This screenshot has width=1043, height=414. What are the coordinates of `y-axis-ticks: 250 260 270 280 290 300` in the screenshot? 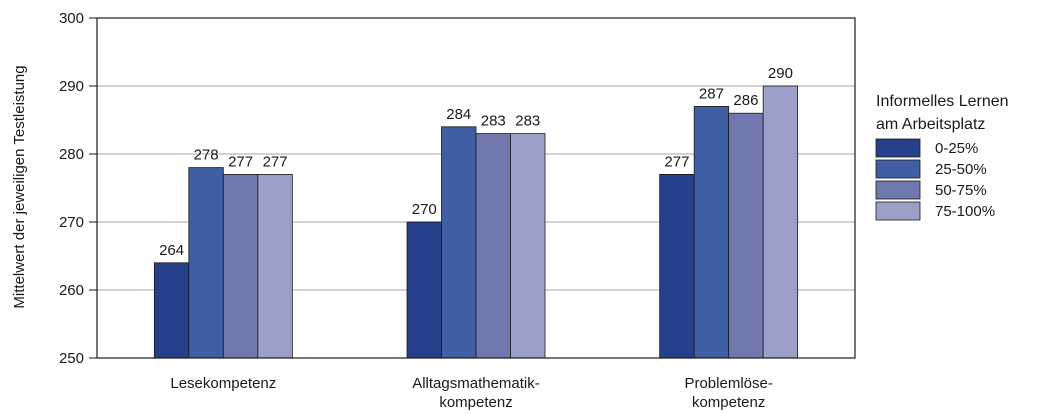 It's located at (78, 188).